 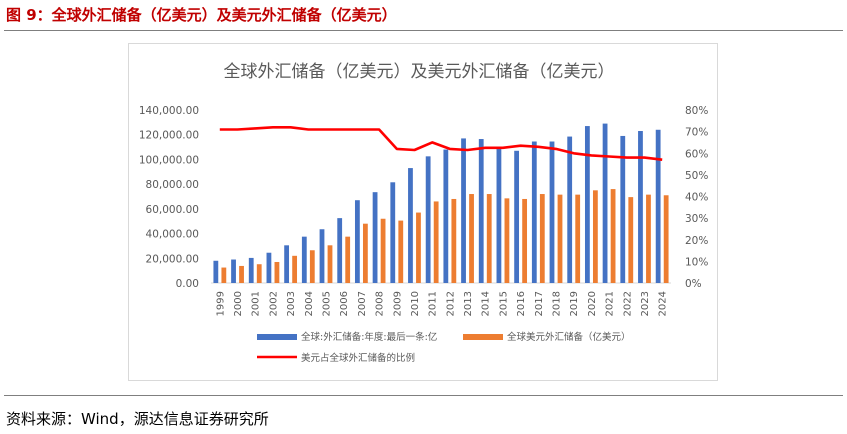 I want to click on right-tick-label: 80%, so click(x=696, y=111).